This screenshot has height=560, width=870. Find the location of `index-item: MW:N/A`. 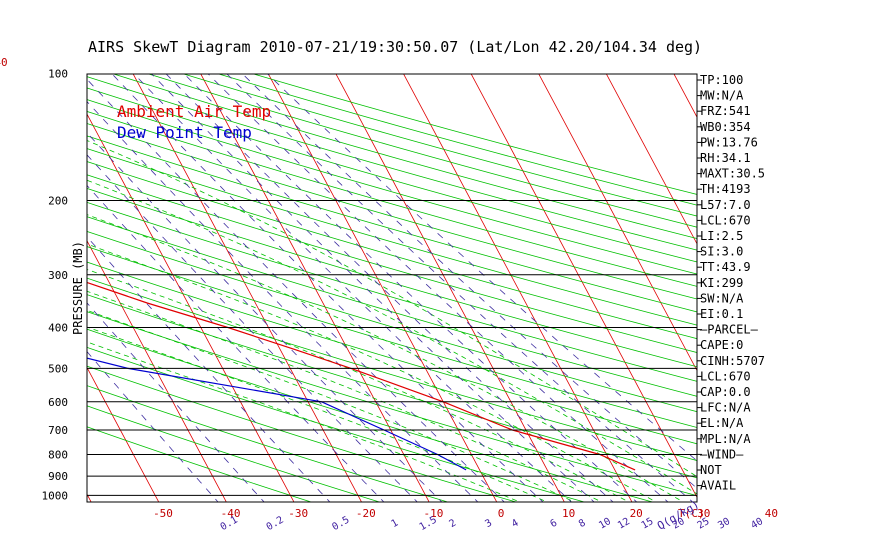

index-item: MW:N/A is located at coordinates (722, 96).